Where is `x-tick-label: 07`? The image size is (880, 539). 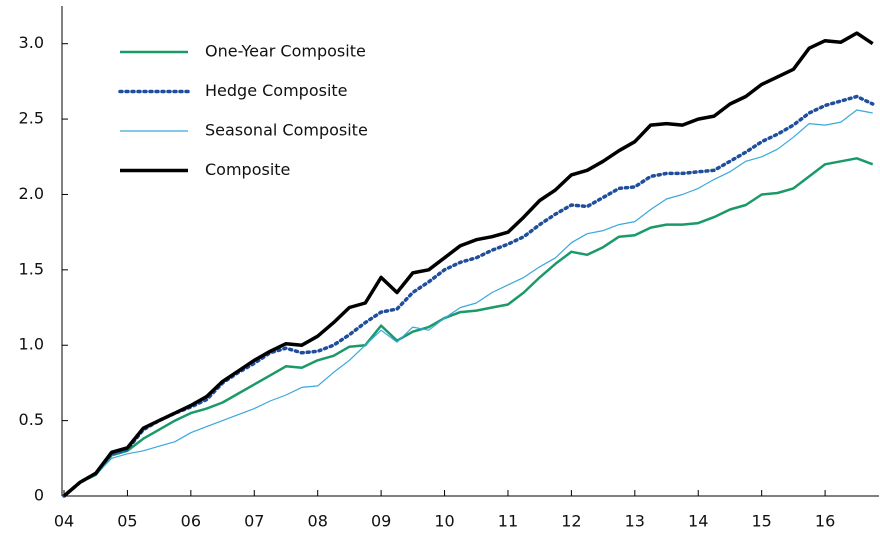
x-tick-label: 07 is located at coordinates (254, 521).